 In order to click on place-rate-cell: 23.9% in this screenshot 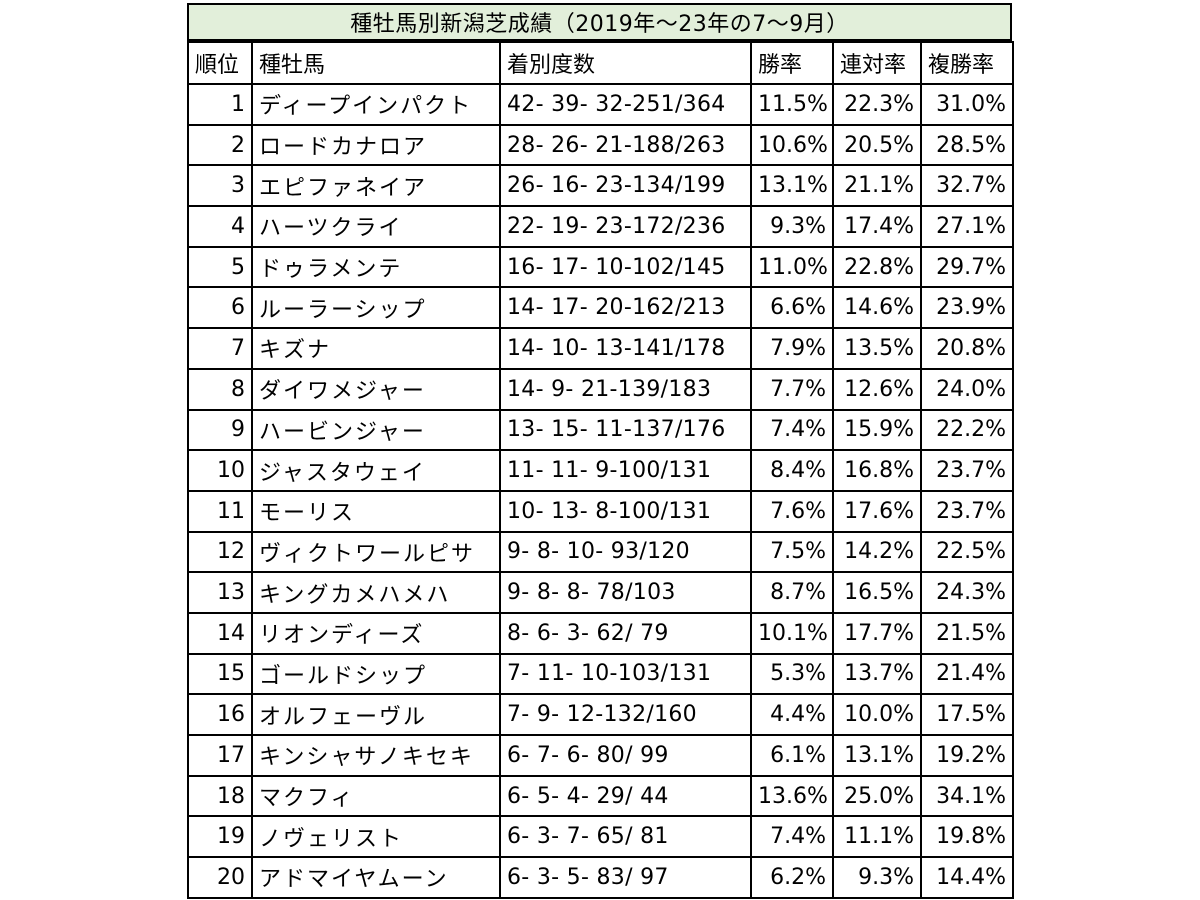, I will do `click(967, 308)`.